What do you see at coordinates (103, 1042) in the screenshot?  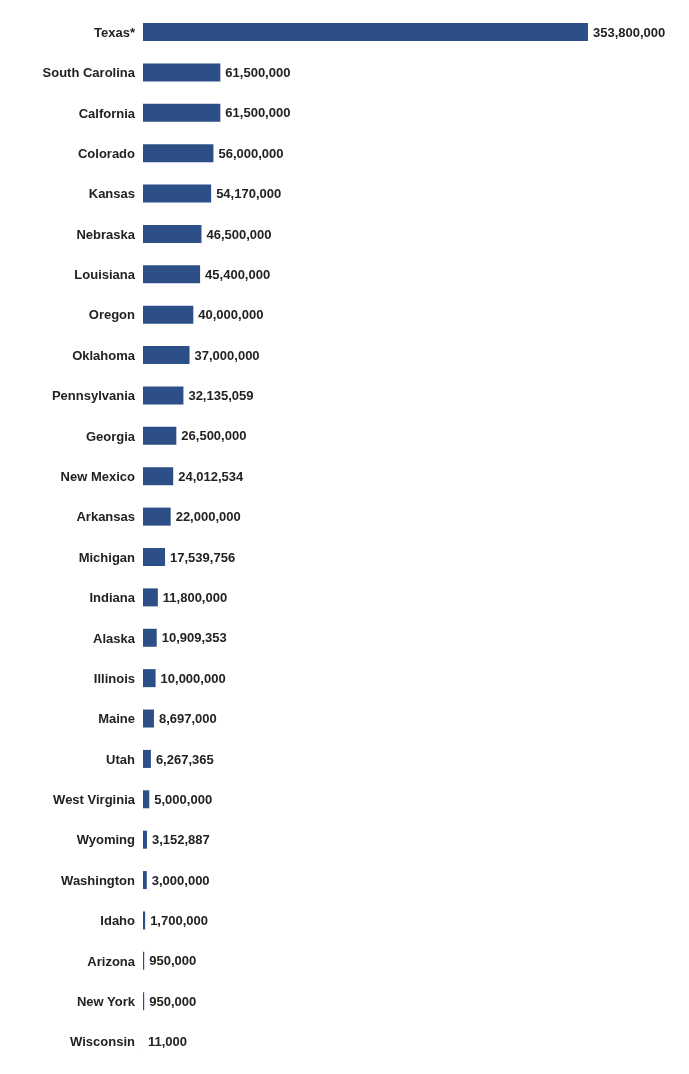 I see `y-tick-label: Wisconsin` at bounding box center [103, 1042].